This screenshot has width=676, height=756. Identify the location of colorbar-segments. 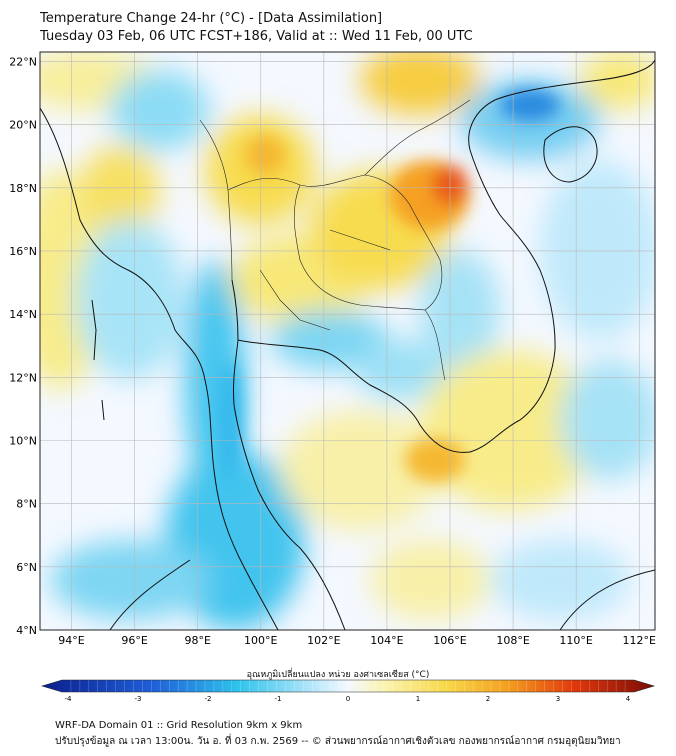
(348, 686).